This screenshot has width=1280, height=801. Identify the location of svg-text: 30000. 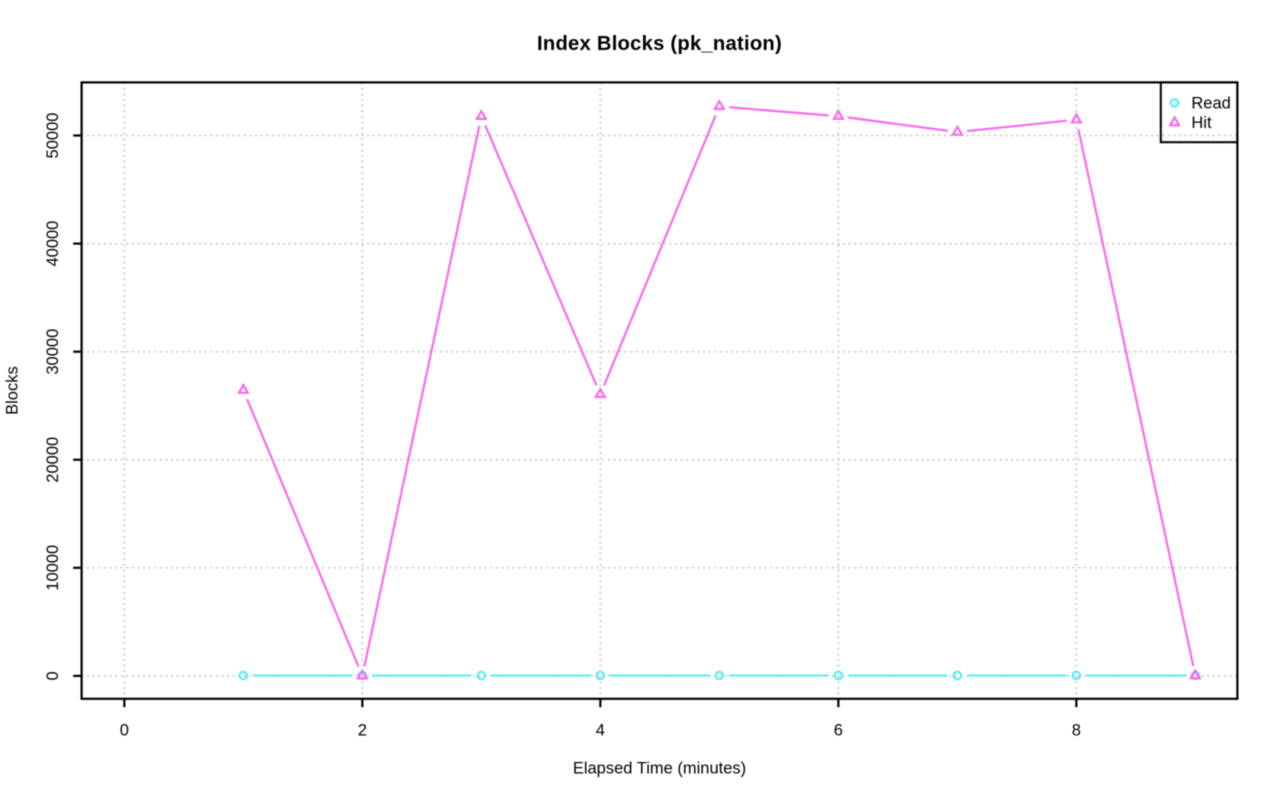
(53, 352).